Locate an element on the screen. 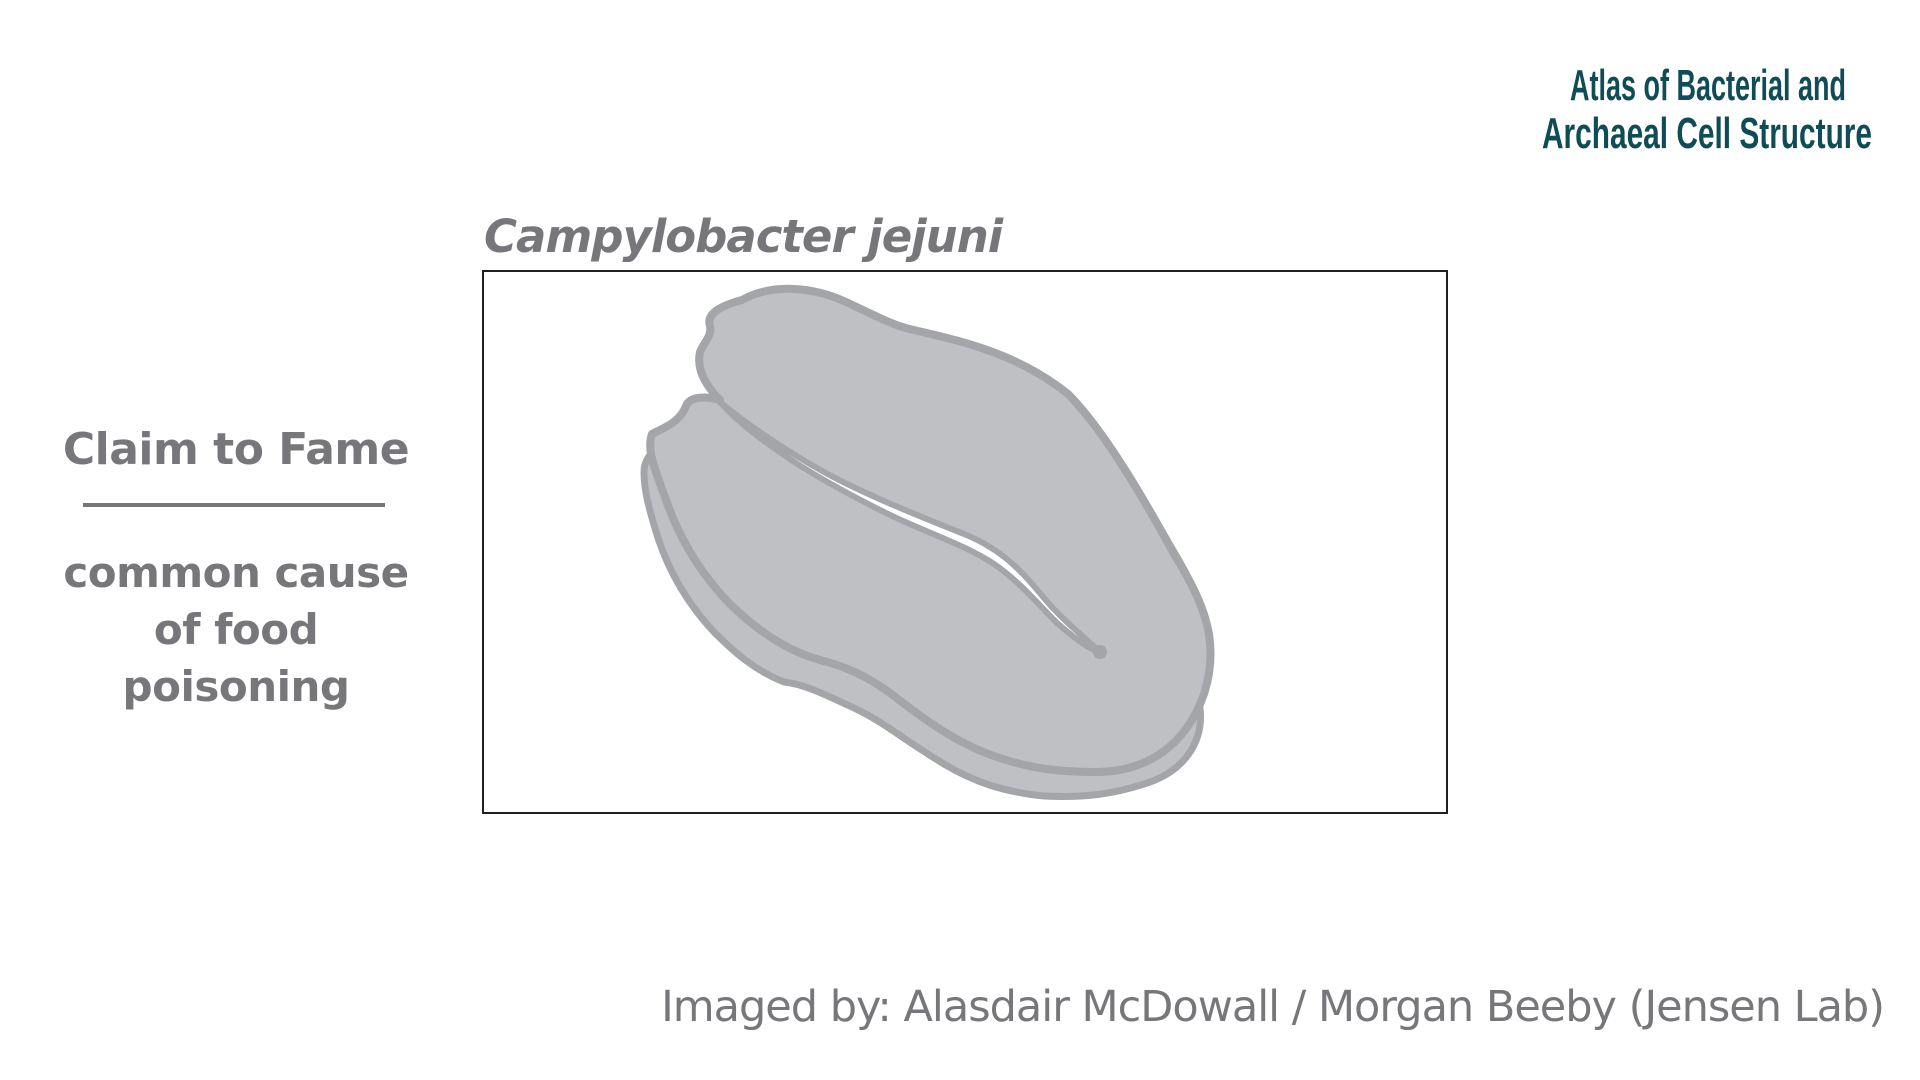 The image size is (1920, 1080). cell-division-cleft is located at coordinates (910, 527).